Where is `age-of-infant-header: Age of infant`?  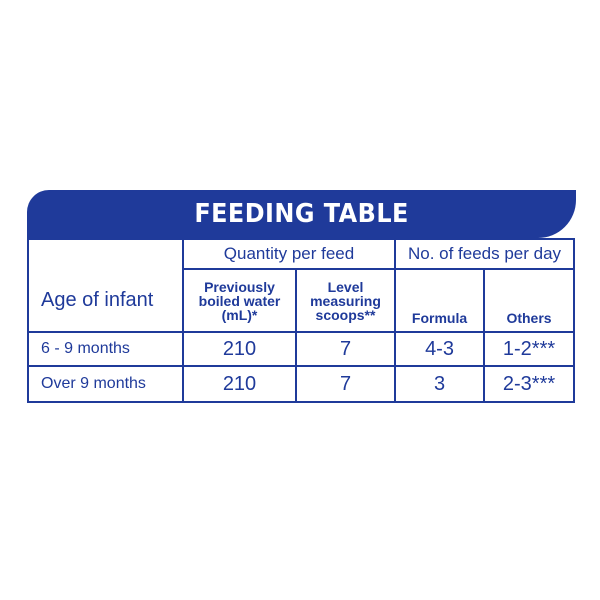 age-of-infant-header: Age of infant is located at coordinates (105, 301).